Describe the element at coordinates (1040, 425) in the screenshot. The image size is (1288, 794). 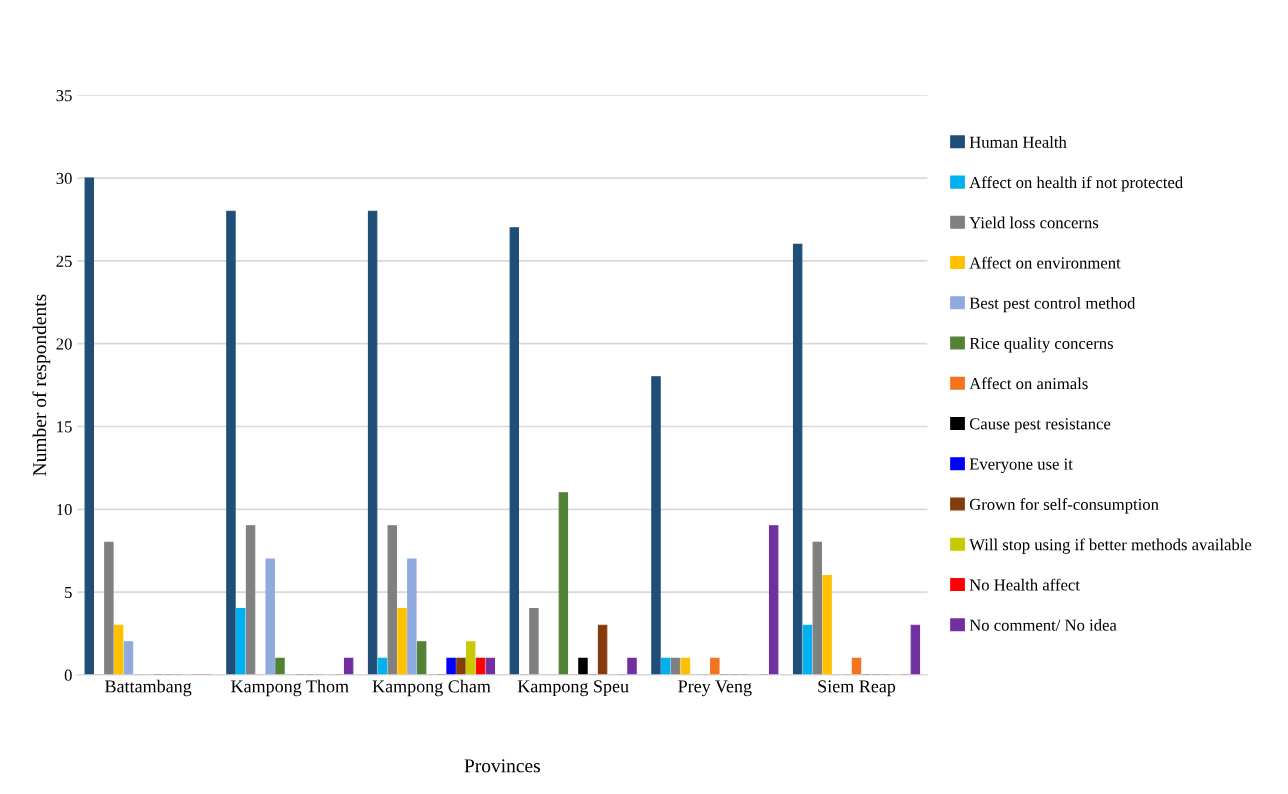
I see `legend-label: Cause pest resistance` at that location.